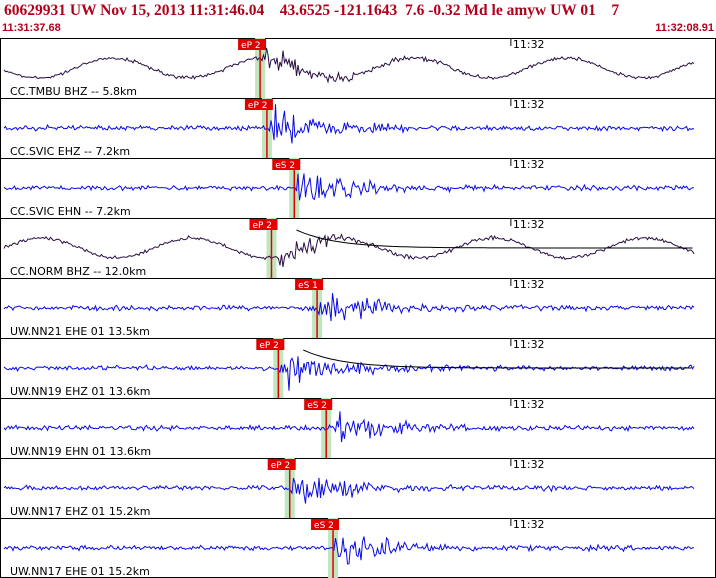 This screenshot has height=578, width=716. What do you see at coordinates (31, 28) in the screenshot?
I see `window-start-time: 11:31:37.68` at bounding box center [31, 28].